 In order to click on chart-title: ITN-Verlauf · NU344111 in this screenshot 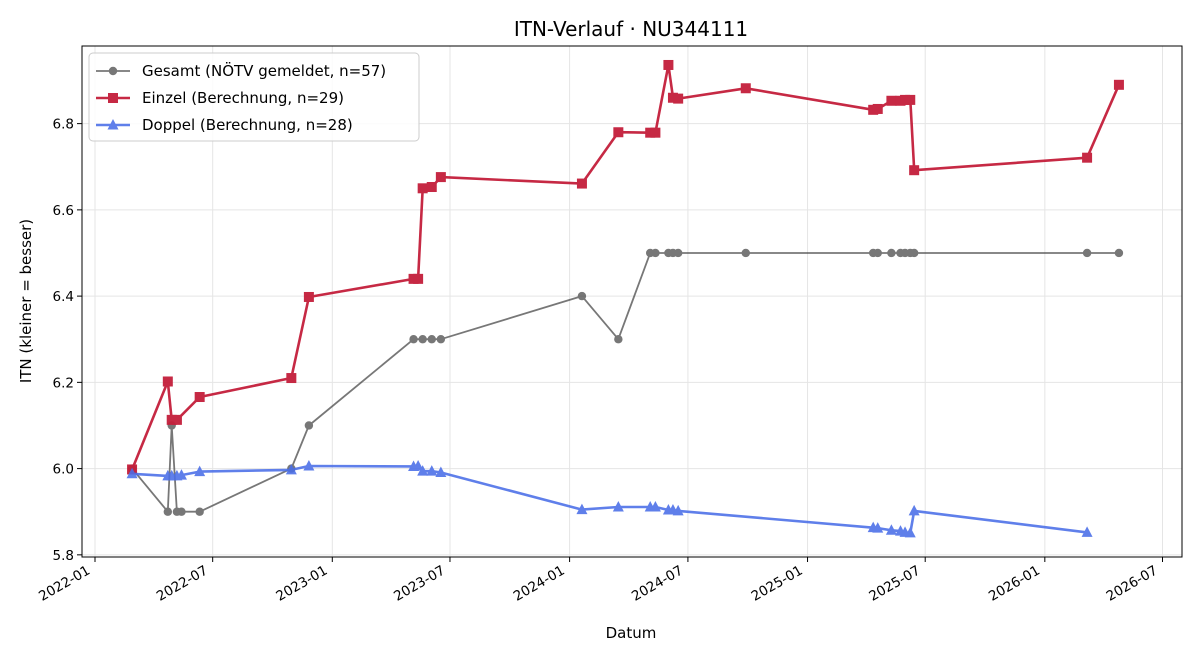, I will do `click(631, 29)`.